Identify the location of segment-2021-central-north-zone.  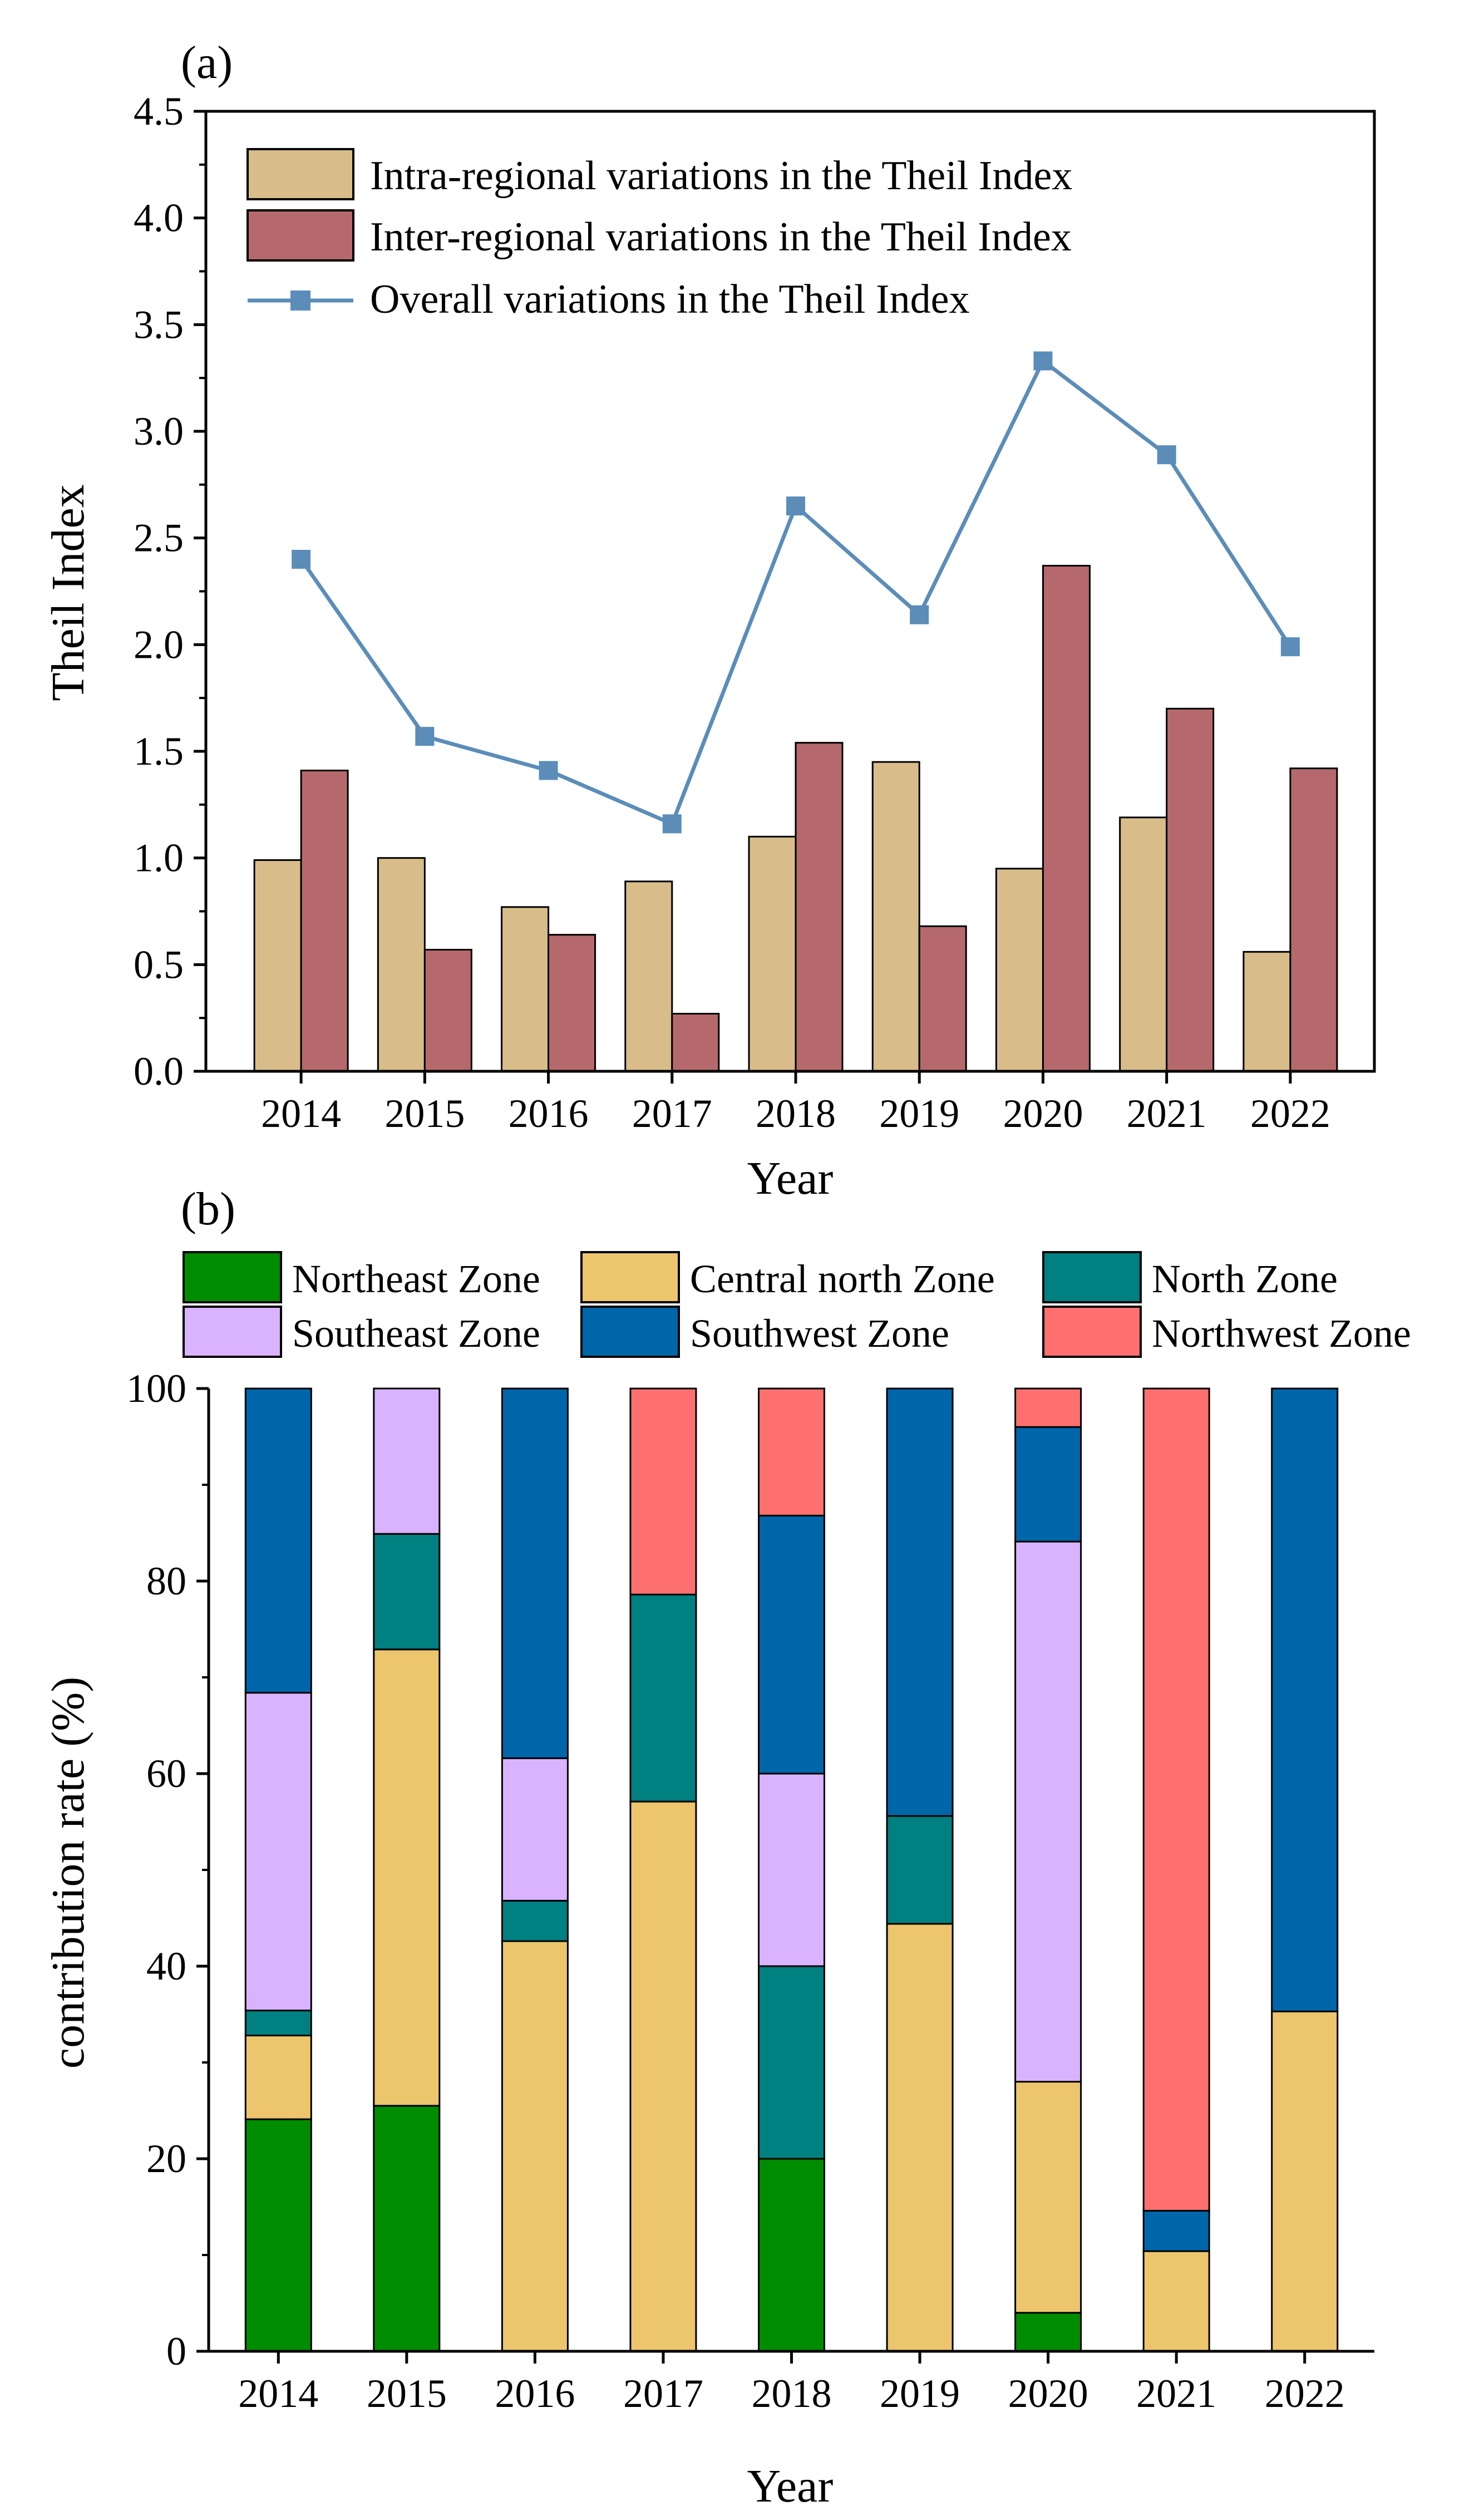
(1176, 2301).